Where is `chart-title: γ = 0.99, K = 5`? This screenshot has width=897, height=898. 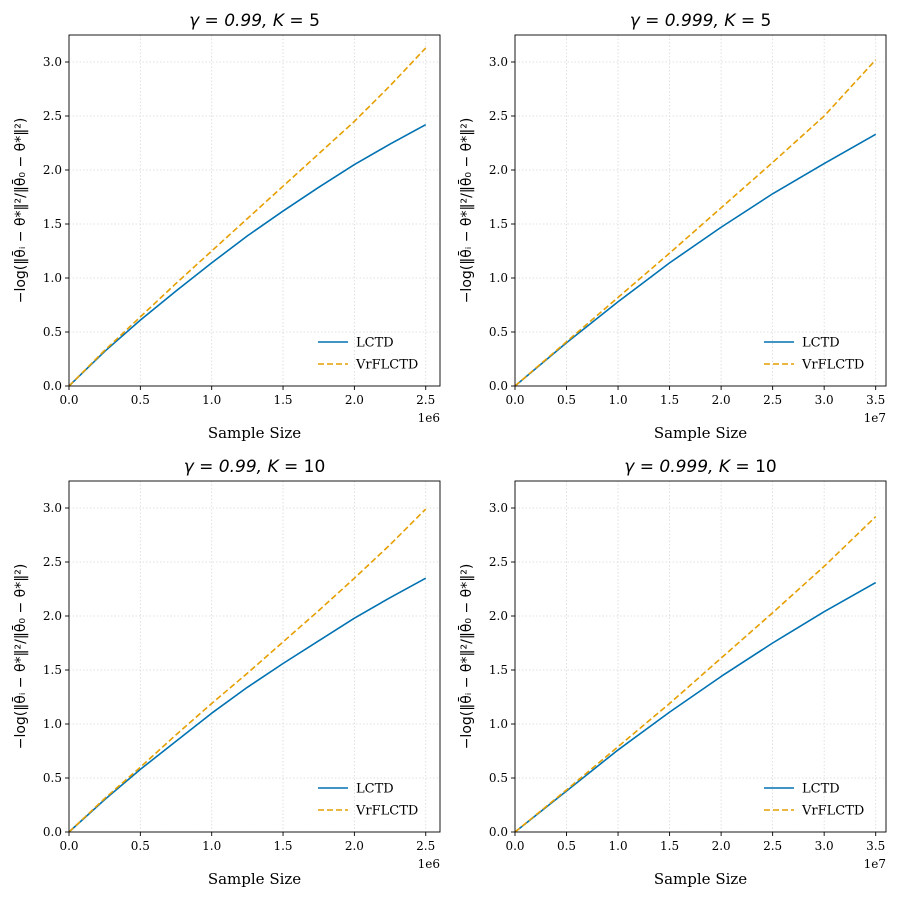 chart-title: γ = 0.99, K = 5 is located at coordinates (254, 21).